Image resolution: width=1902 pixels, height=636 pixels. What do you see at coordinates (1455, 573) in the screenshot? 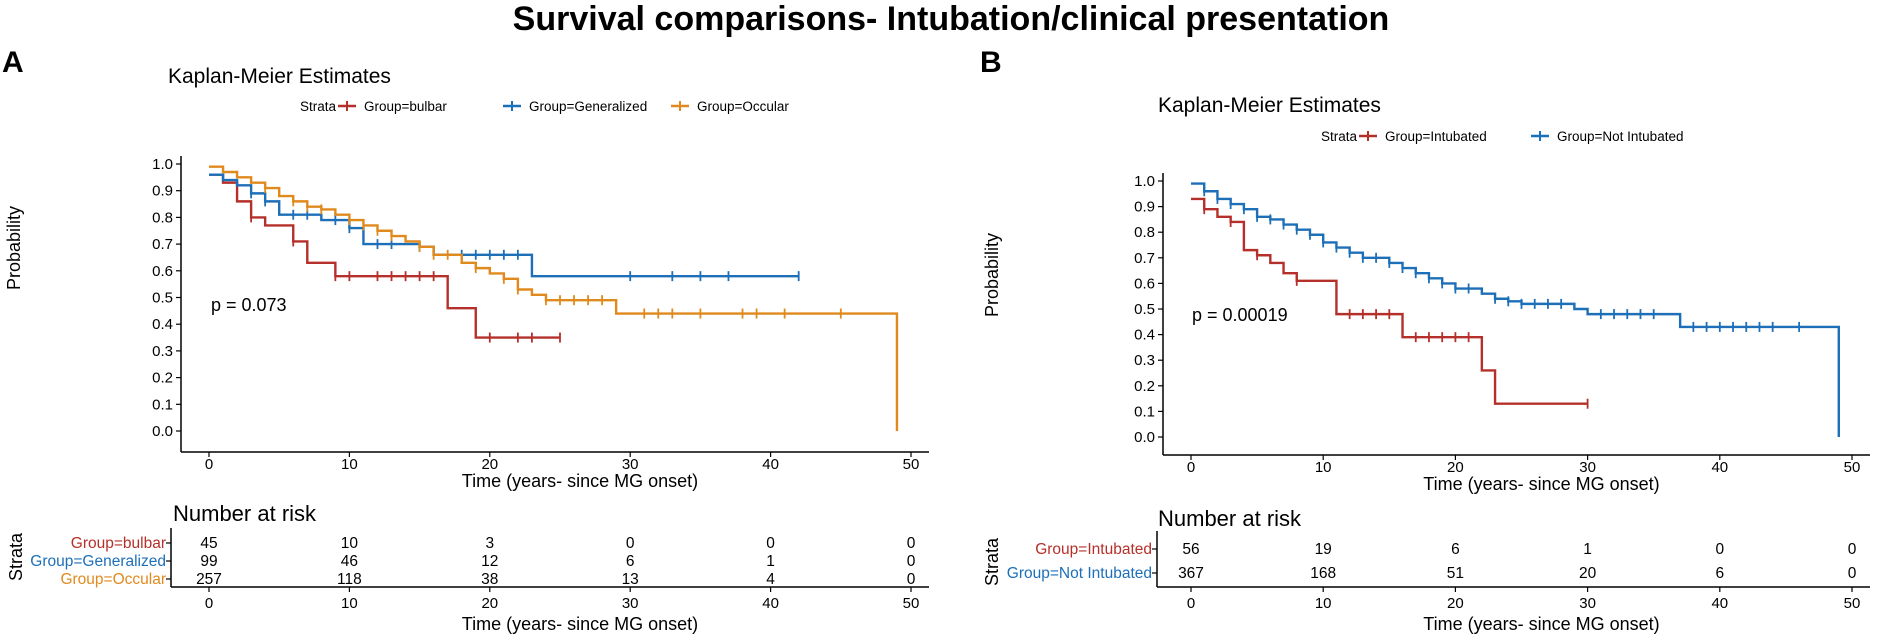
I see `risk-cell: 51` at bounding box center [1455, 573].